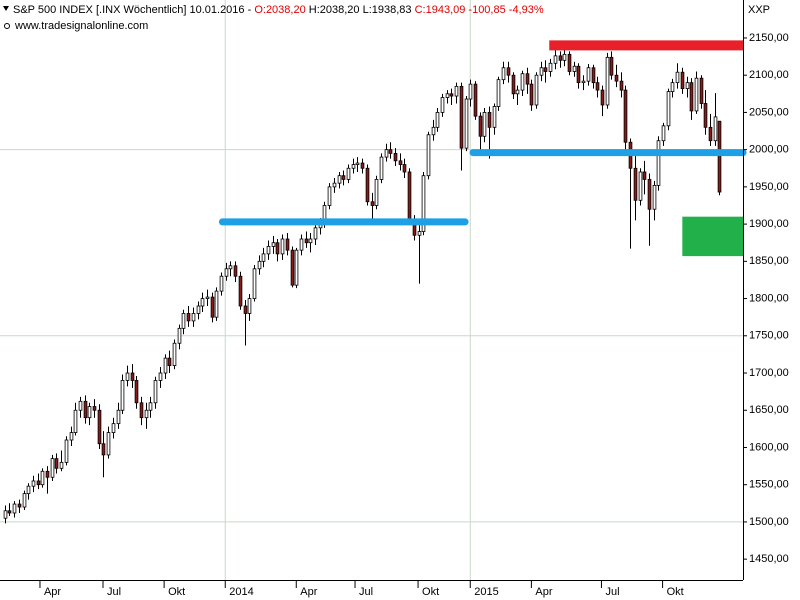 This screenshot has height=600, width=800. Describe the element at coordinates (769, 38) in the screenshot. I see `y-tick-label: 2150,00` at that location.